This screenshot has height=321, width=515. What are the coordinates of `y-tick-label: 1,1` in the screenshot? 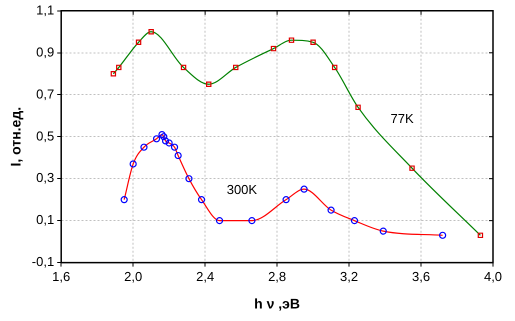 It's located at (45, 10).